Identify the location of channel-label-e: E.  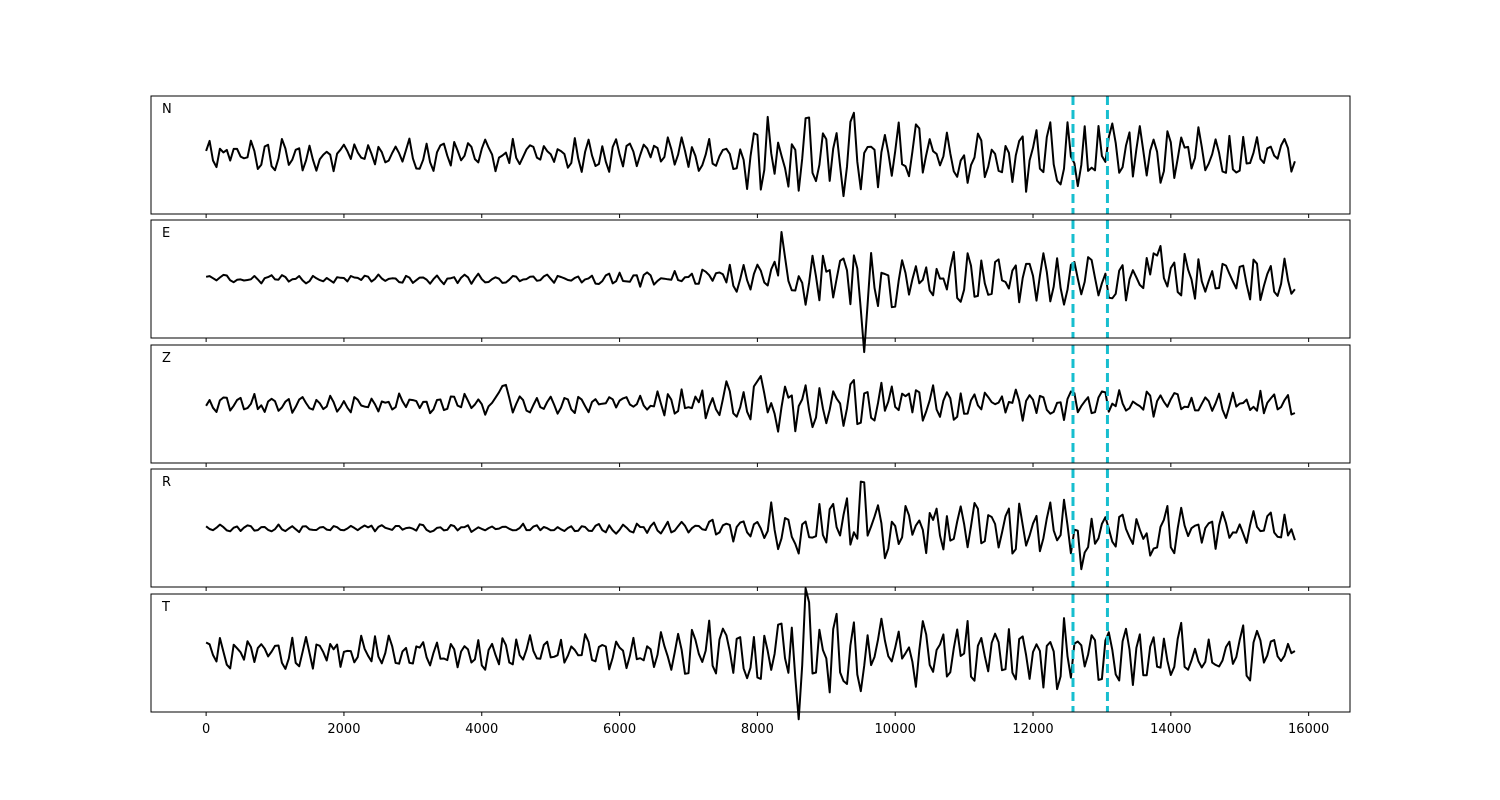
(166, 233).